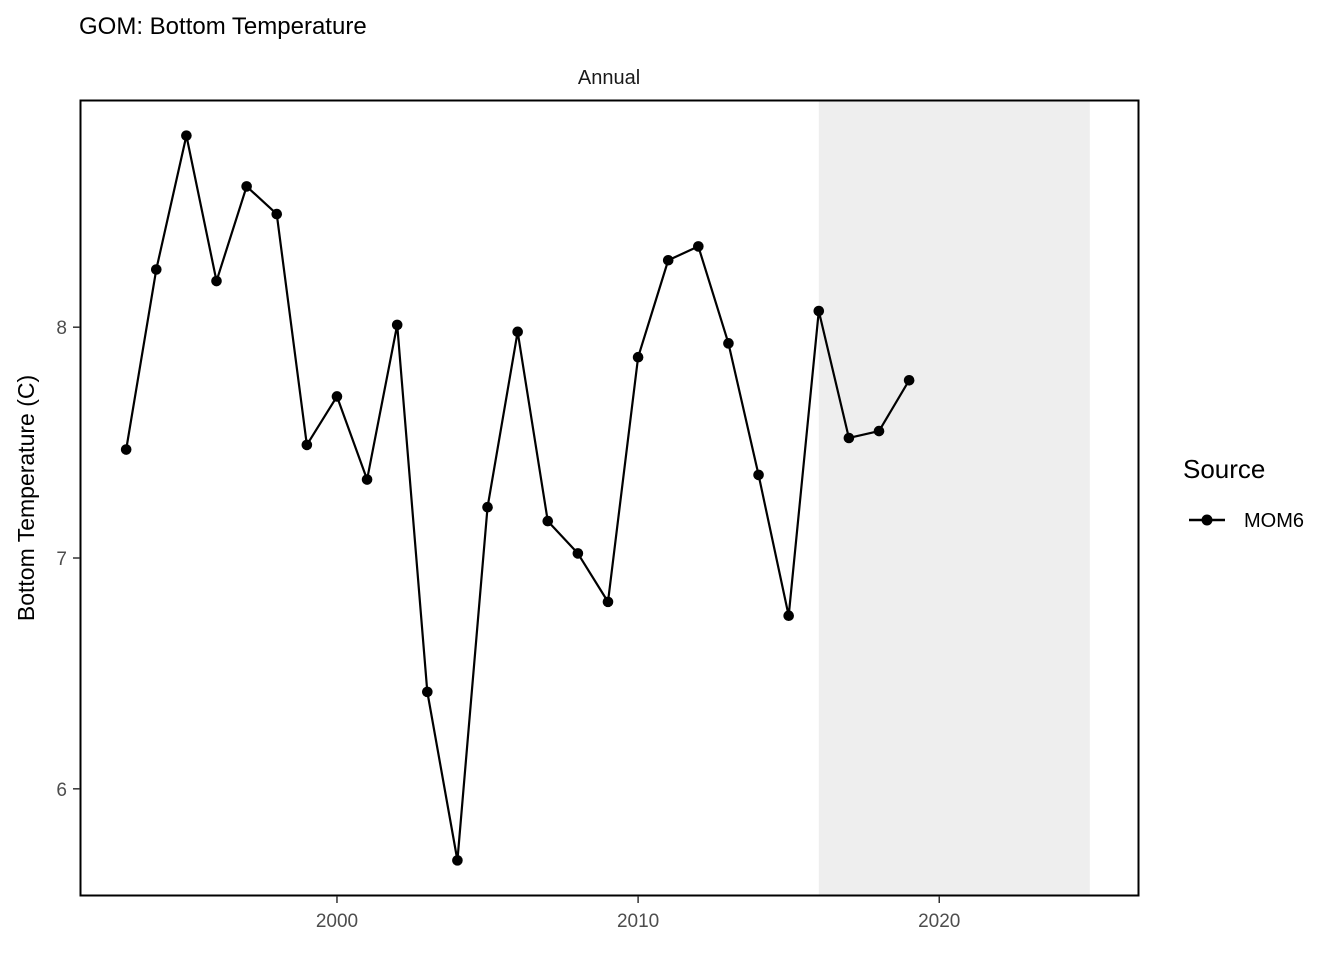  Describe the element at coordinates (638, 921) in the screenshot. I see `x-tick-label: 2010` at that location.